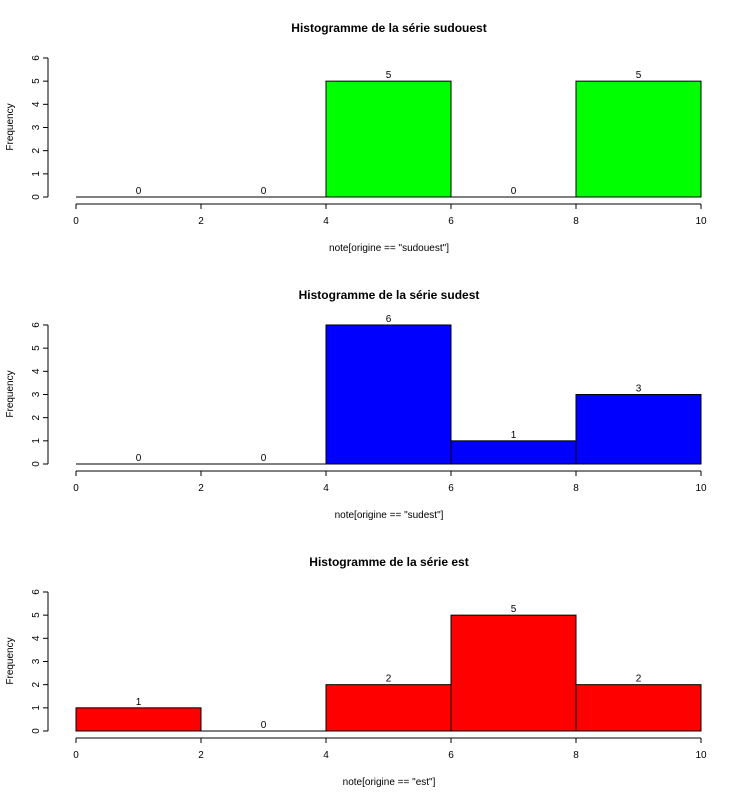 This screenshot has height=801, width=753. I want to click on bar-count-label: 3, so click(639, 388).